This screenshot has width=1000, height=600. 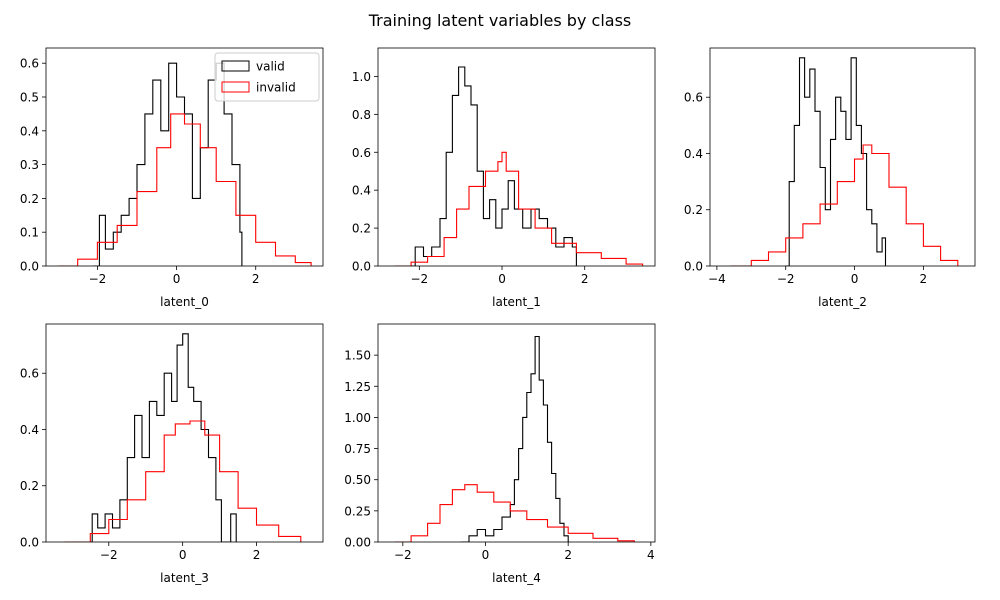 I want to click on subplot-2: −4 −2 0 2 0.0 0.2 0.4 0.6 latent_2, so click(x=830, y=178).